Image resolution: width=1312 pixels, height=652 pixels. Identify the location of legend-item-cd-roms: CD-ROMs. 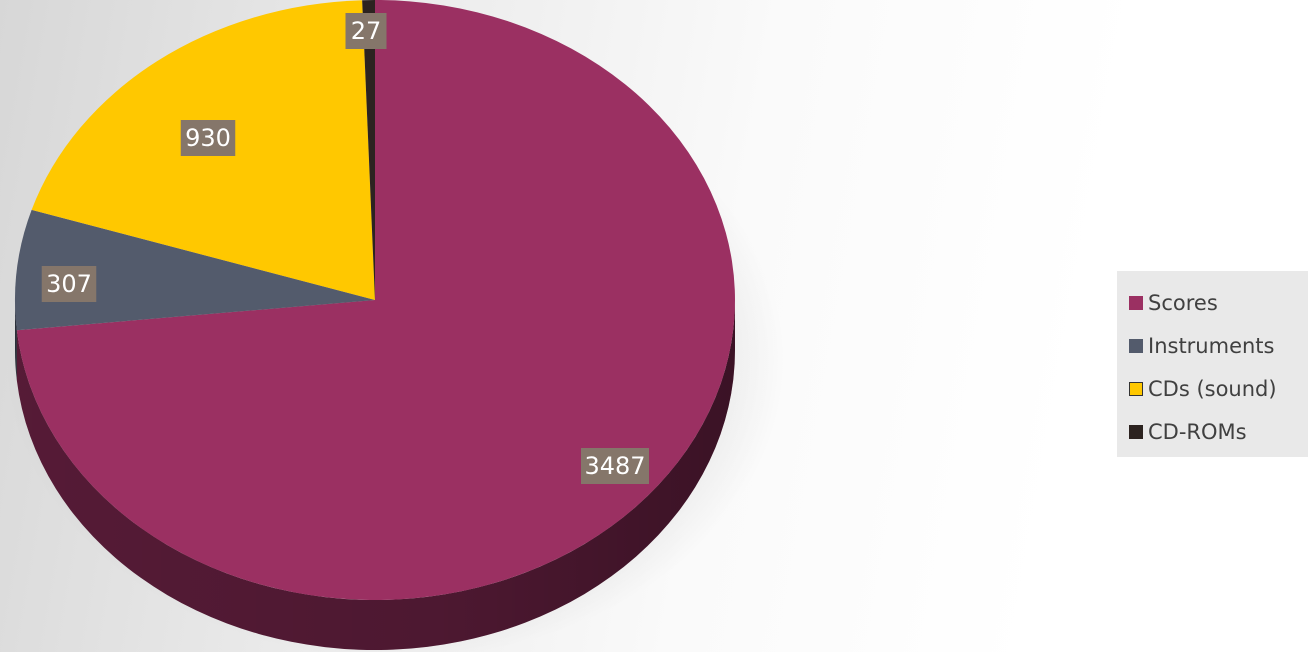
(1218, 431).